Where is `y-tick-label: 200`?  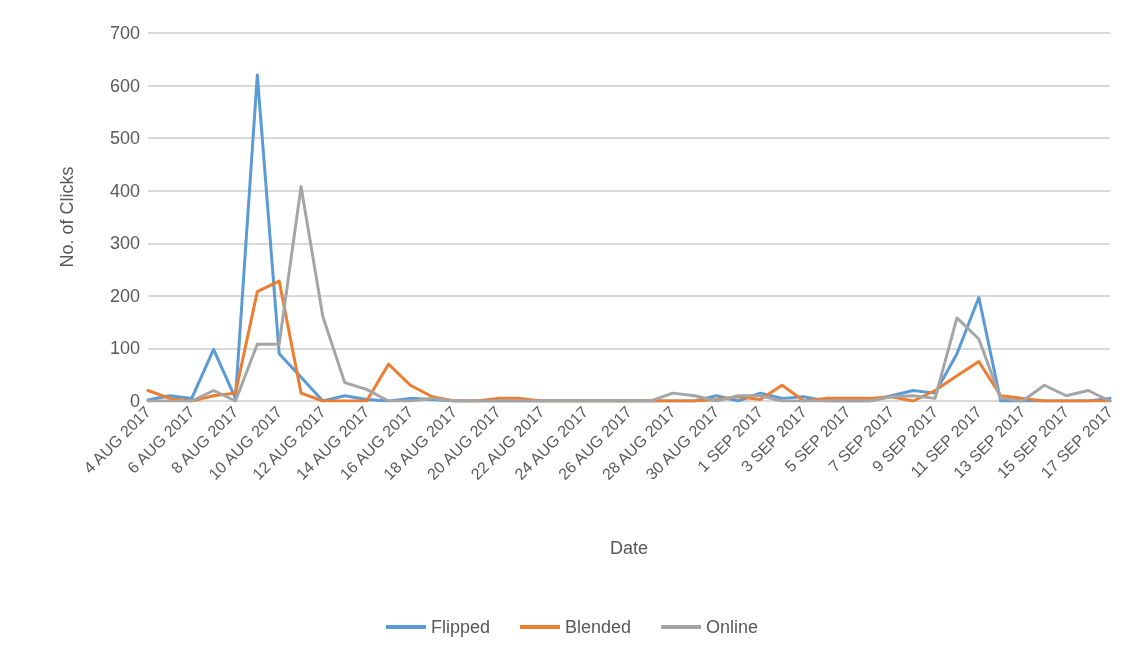
y-tick-label: 200 is located at coordinates (124, 295).